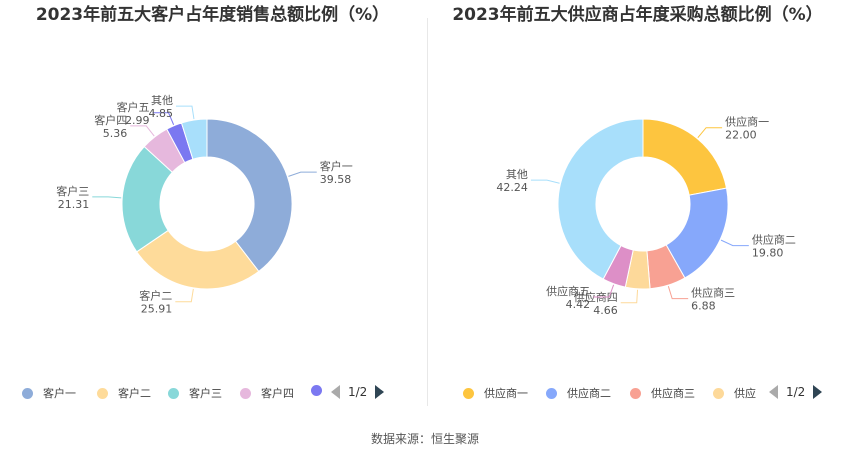  I want to click on slice-label-value: 42.24, so click(512, 187).